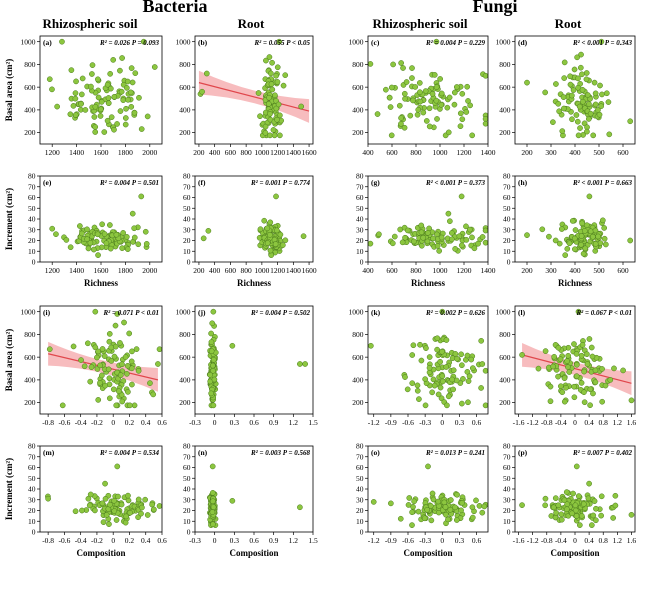  I want to click on x-tick-label: 800, so click(247, 152).